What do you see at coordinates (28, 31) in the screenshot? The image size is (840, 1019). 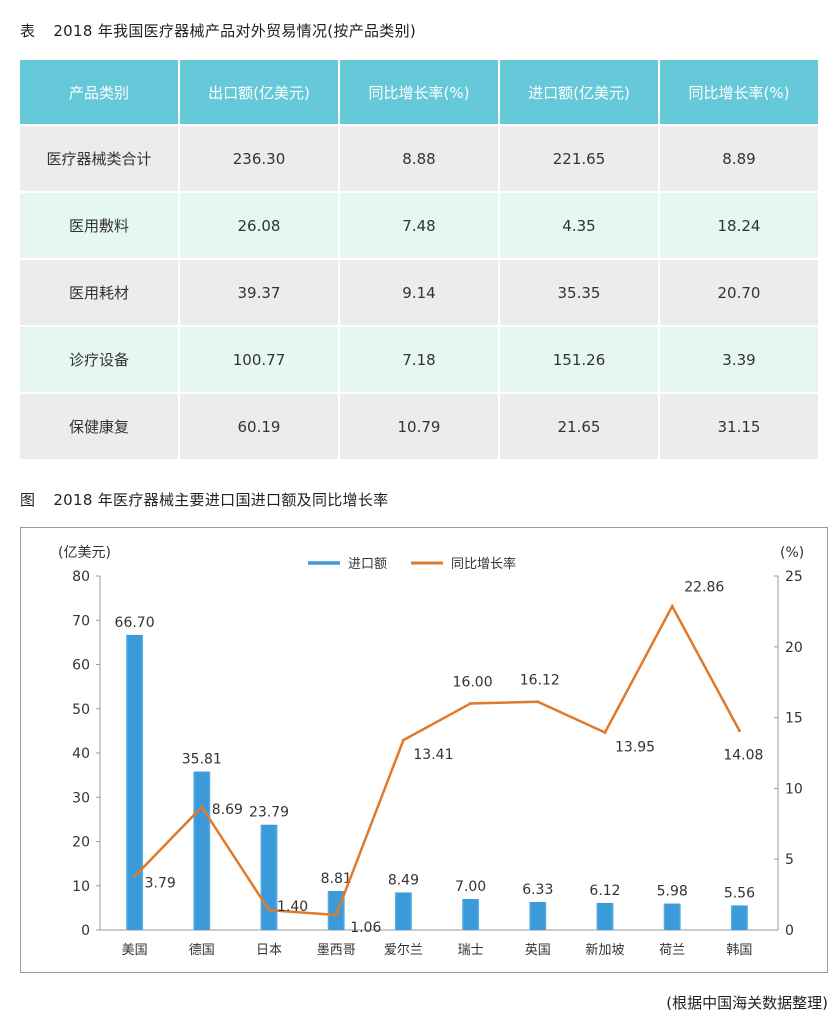 I see `table-caption-lead: 表` at bounding box center [28, 31].